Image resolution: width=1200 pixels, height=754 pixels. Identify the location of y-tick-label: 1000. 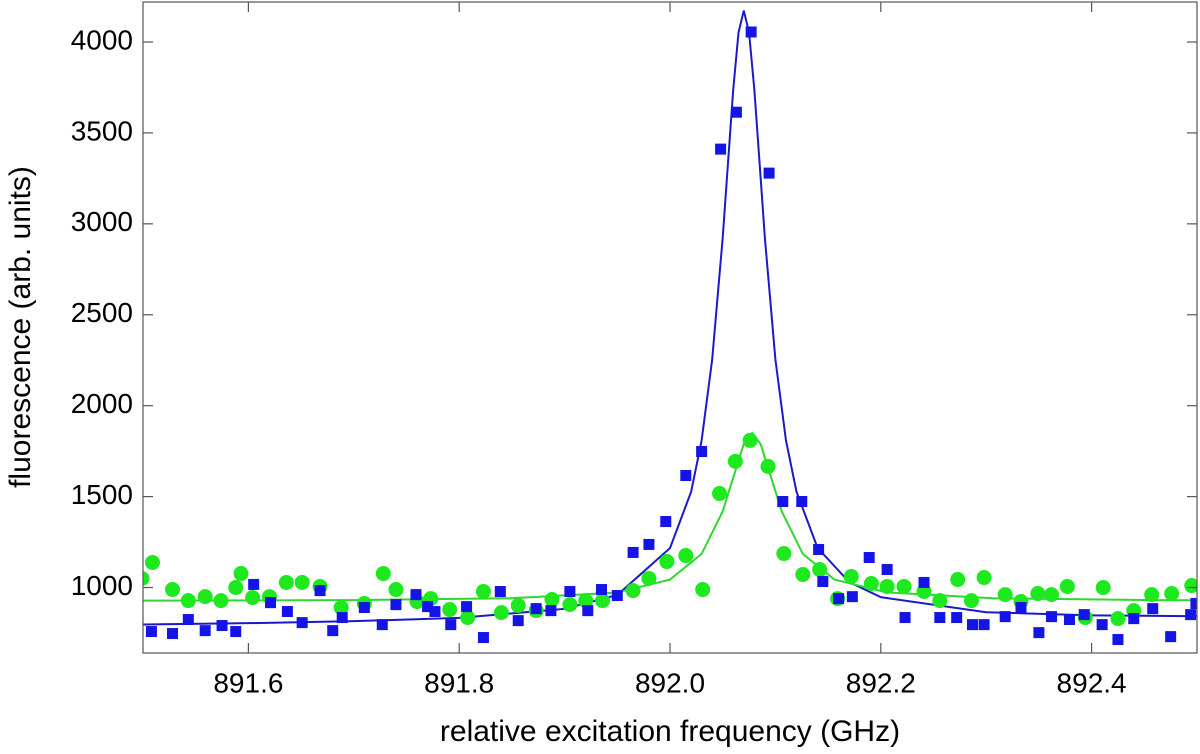
(102, 585).